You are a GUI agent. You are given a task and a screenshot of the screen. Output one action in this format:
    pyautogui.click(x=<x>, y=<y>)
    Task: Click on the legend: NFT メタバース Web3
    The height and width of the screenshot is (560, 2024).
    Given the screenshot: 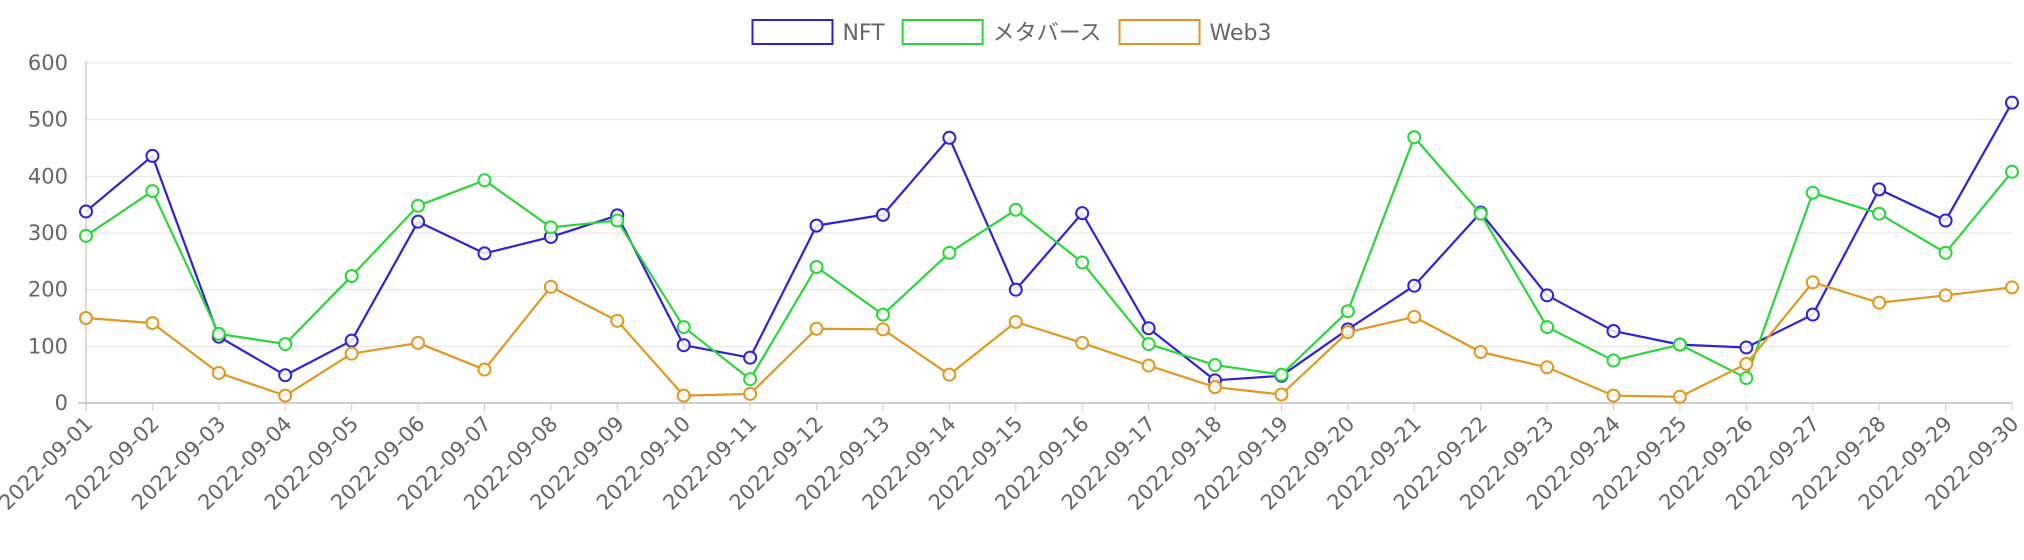 What is the action you would take?
    pyautogui.click(x=1011, y=32)
    